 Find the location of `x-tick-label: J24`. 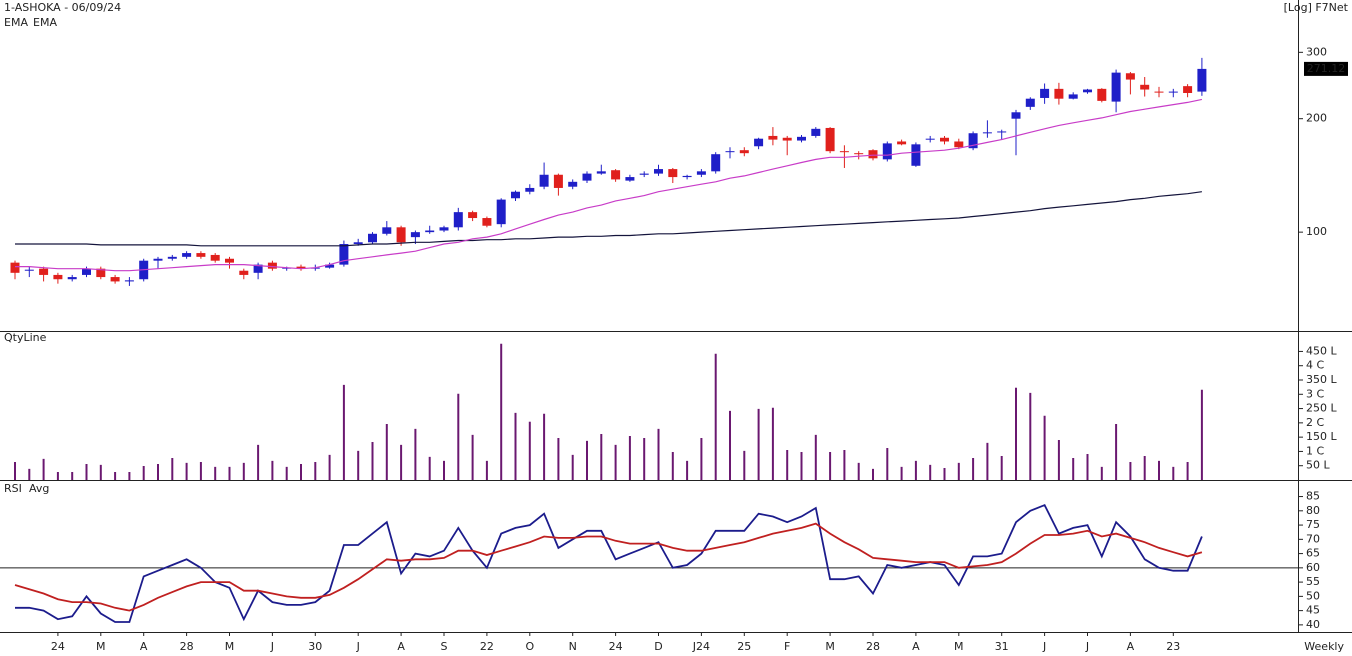

x-tick-label: J24 is located at coordinates (701, 646).